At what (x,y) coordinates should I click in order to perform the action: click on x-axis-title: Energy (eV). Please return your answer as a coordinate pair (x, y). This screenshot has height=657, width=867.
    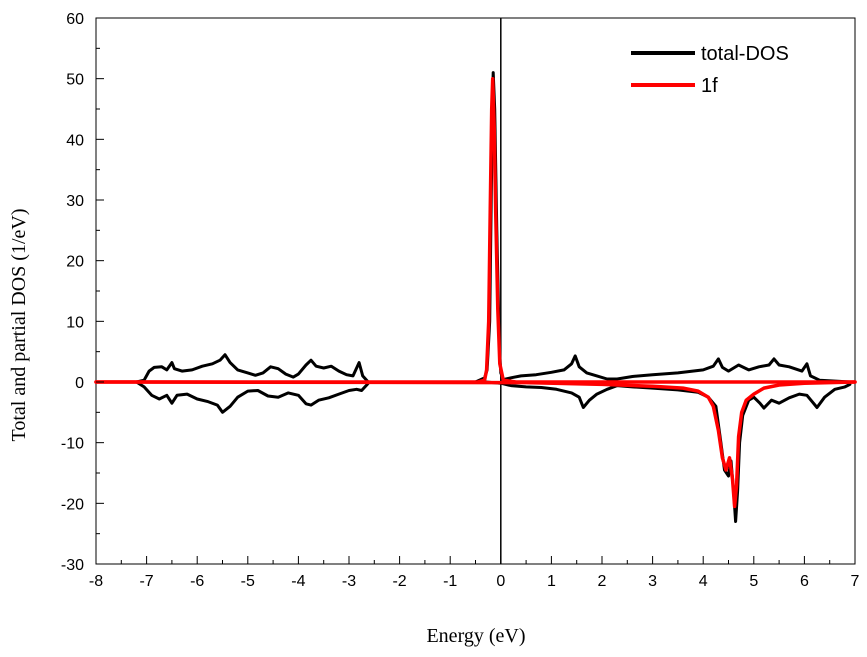
    Looking at the image, I should click on (475, 636).